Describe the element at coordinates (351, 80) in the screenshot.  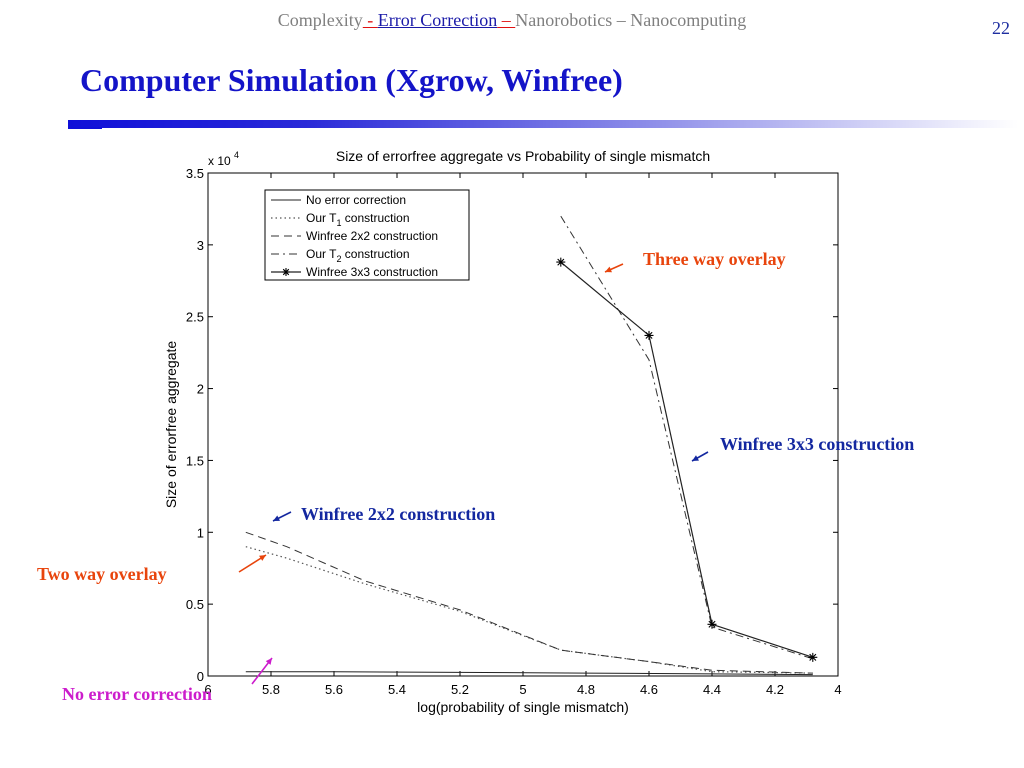
I see `slide-title: Computer Simulation (Xgrow, Winfree)` at that location.